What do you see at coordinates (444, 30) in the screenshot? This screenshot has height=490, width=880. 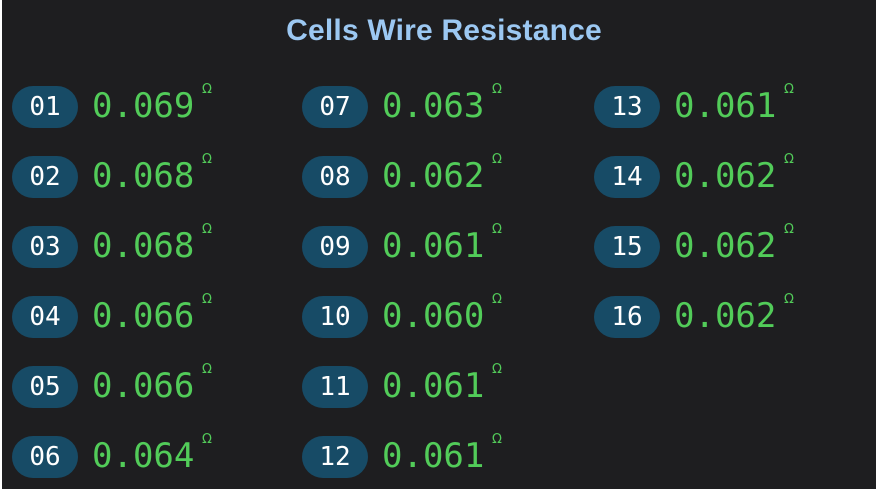 I see `page-title: Cells Wire Resistance` at bounding box center [444, 30].